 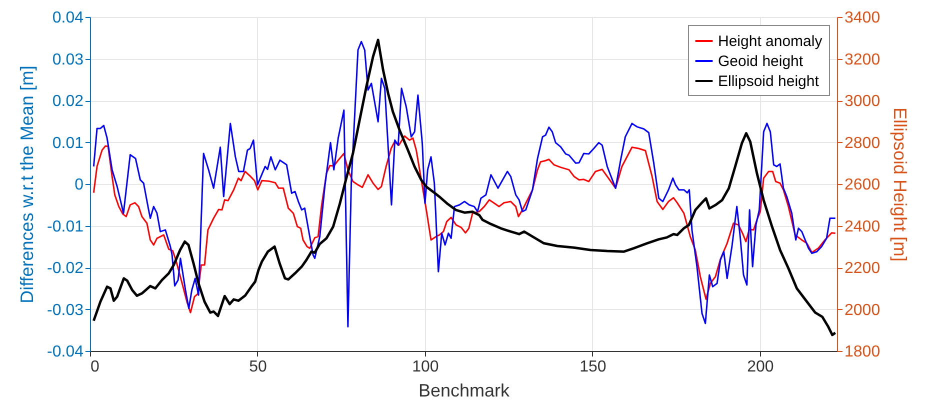 What do you see at coordinates (593, 367) in the screenshot?
I see `x-tick-label: 150` at bounding box center [593, 367].